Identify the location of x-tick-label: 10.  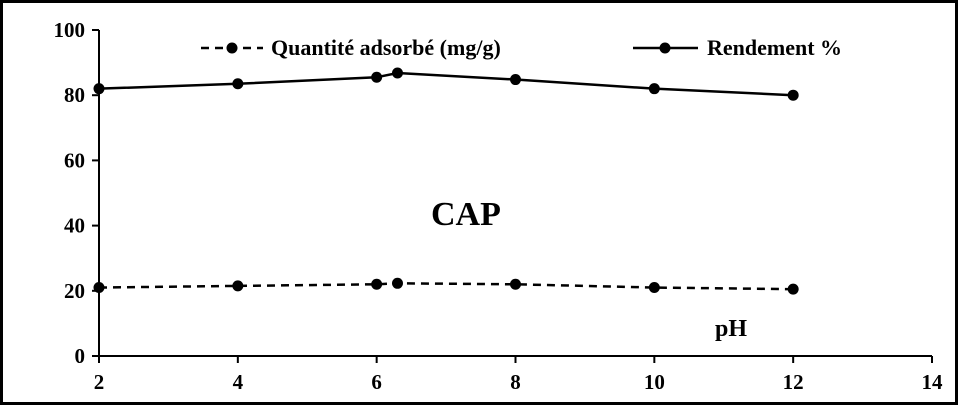
(654, 382).